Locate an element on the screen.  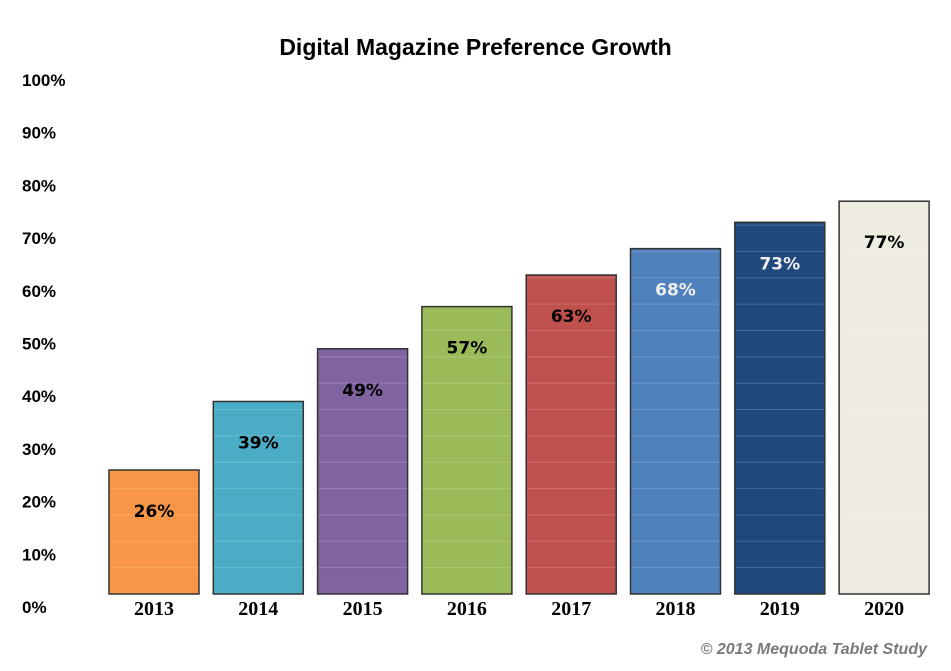
y-tick-label: 80% is located at coordinates (39, 185).